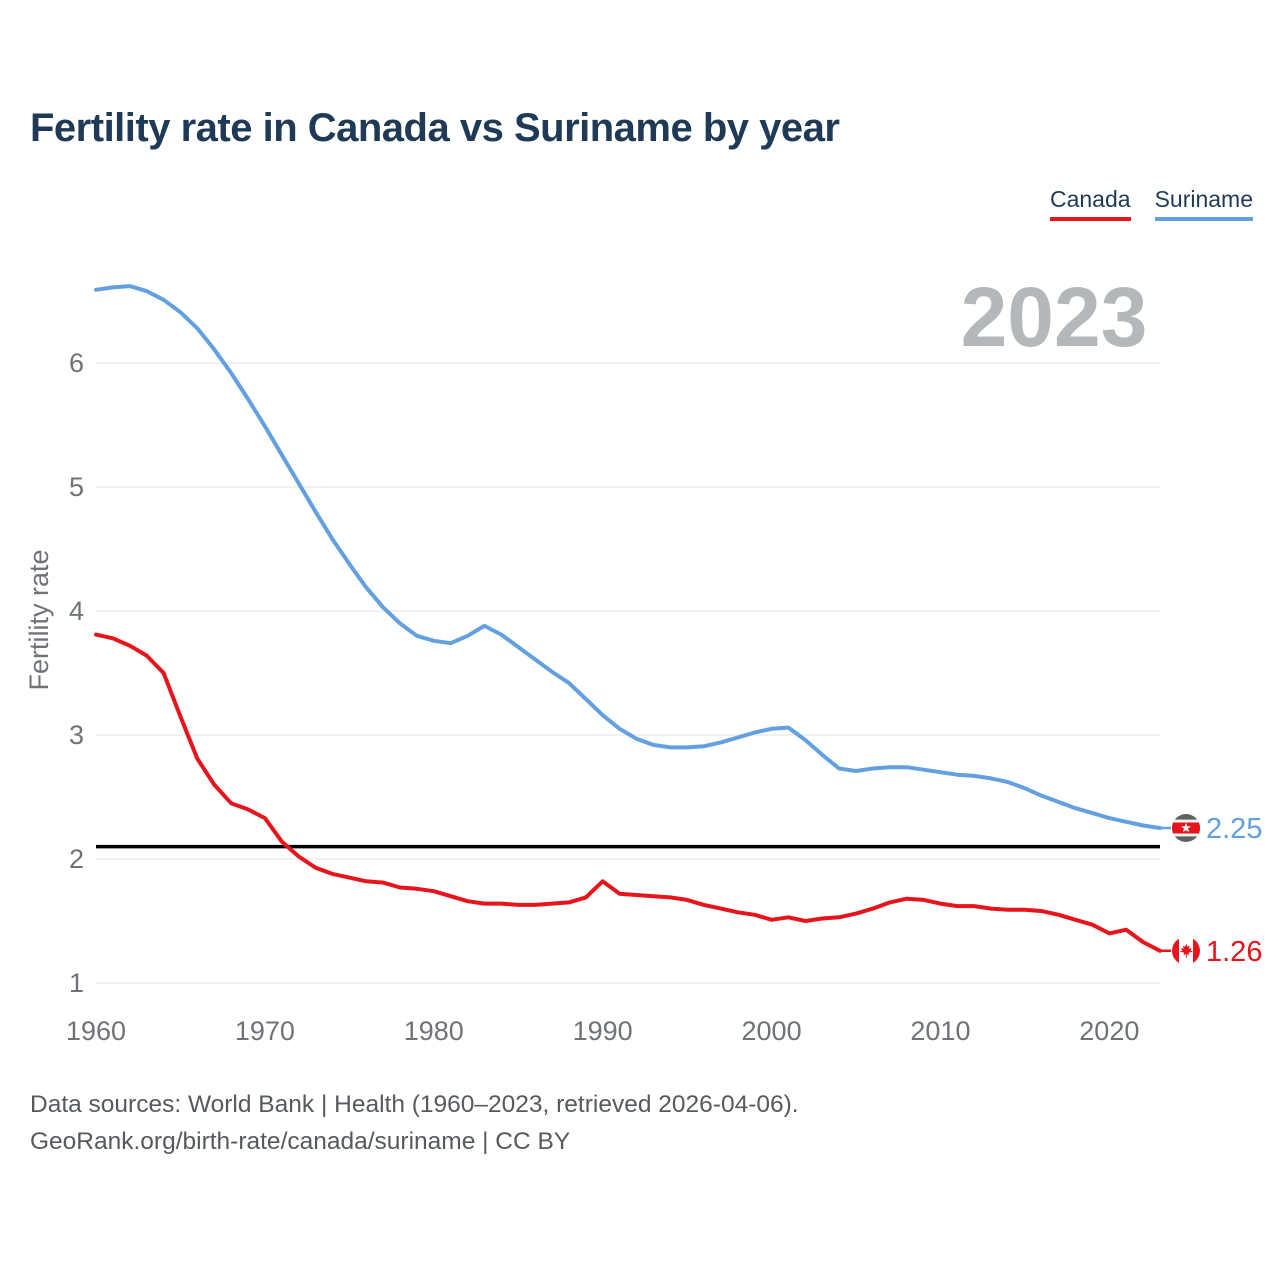 The image size is (1280, 1280). Describe the element at coordinates (1203, 203) in the screenshot. I see `legend-item-suriname: Suriname` at that location.